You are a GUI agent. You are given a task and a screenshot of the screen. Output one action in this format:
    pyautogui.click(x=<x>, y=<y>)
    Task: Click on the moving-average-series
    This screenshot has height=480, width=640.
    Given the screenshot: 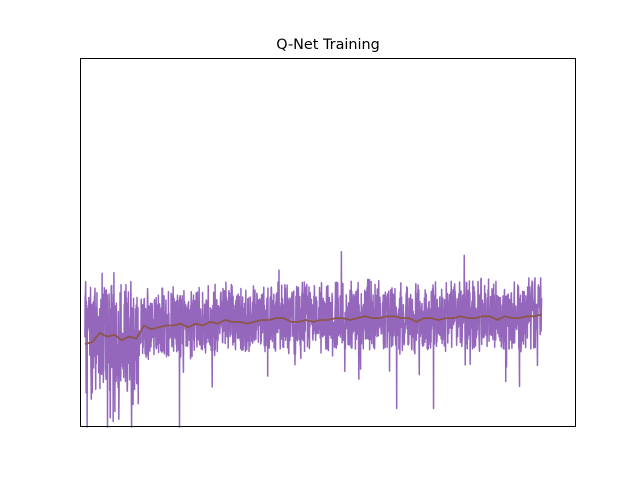 What is the action you would take?
    pyautogui.click(x=313, y=329)
    